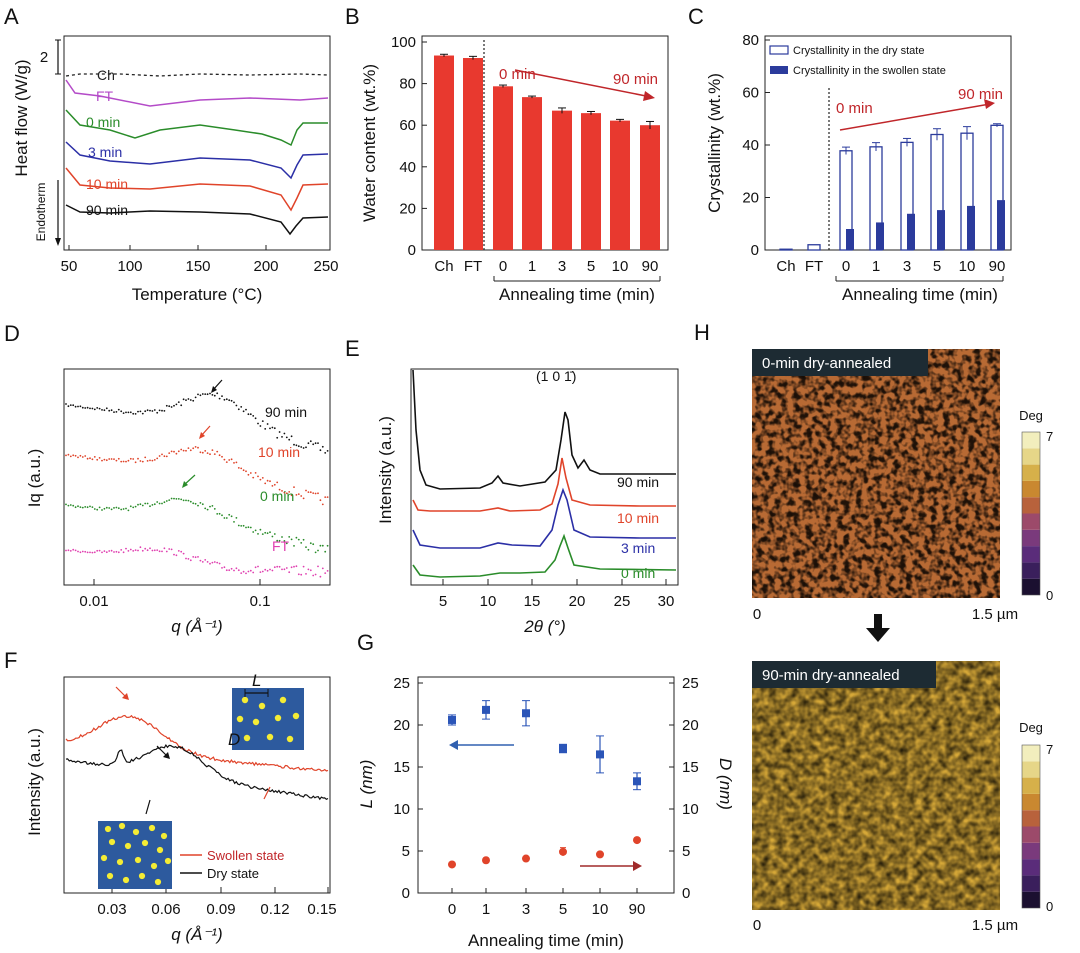 This screenshot has width=1080, height=953. I want to click on xtick-c-0: Ch, so click(785, 266).